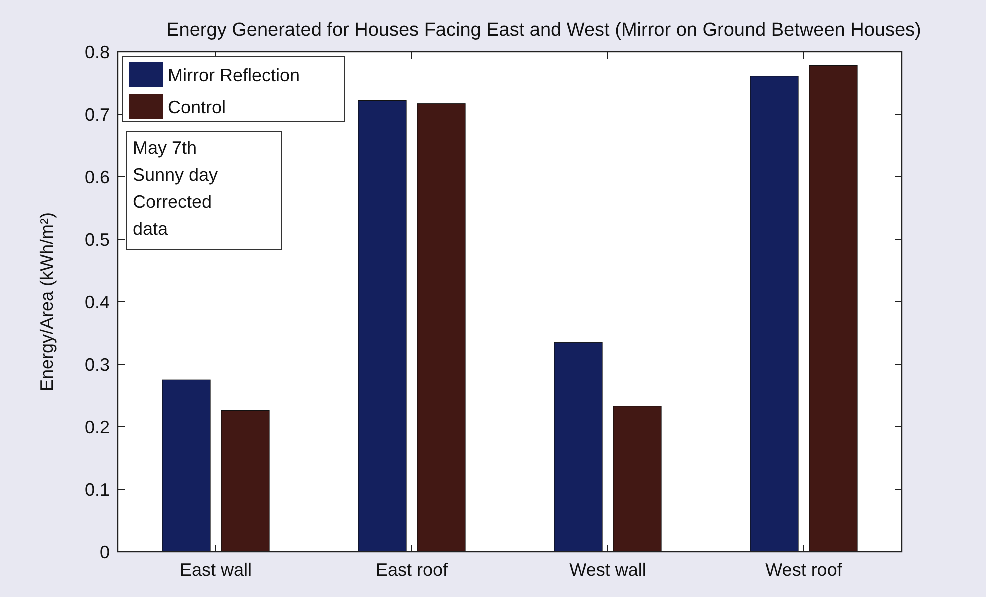 Image resolution: width=986 pixels, height=597 pixels. What do you see at coordinates (197, 107) in the screenshot?
I see `legend-label: Control` at bounding box center [197, 107].